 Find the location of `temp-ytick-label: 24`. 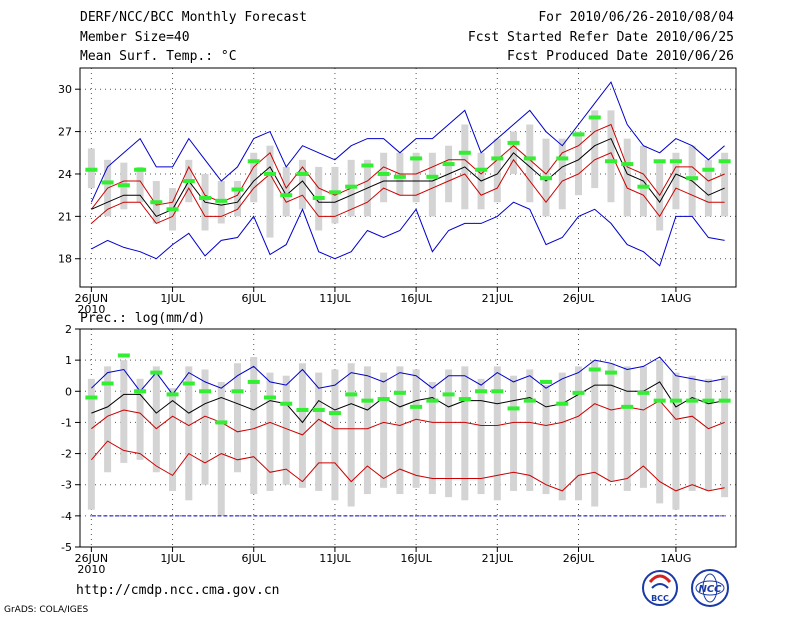

temp-ytick-label: 24 is located at coordinates (65, 174).